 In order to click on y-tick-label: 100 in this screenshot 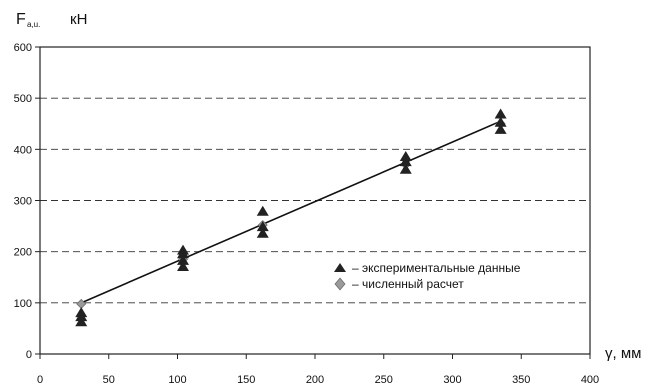, I will do `click(23, 304)`.